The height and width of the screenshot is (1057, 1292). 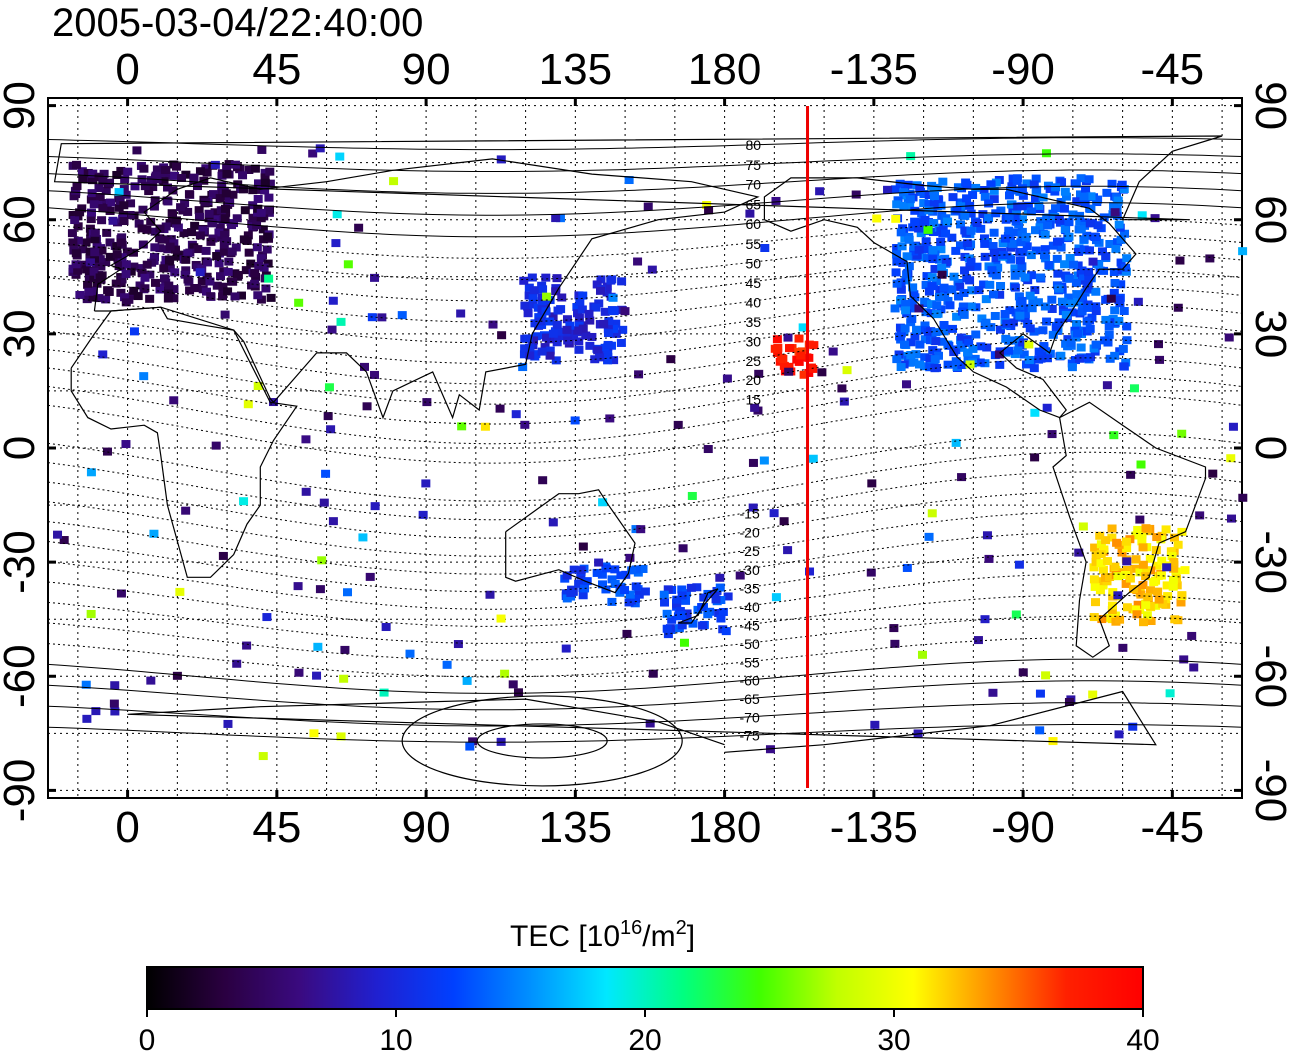 I want to click on lat-tick-label: -60, so click(x=22, y=676).